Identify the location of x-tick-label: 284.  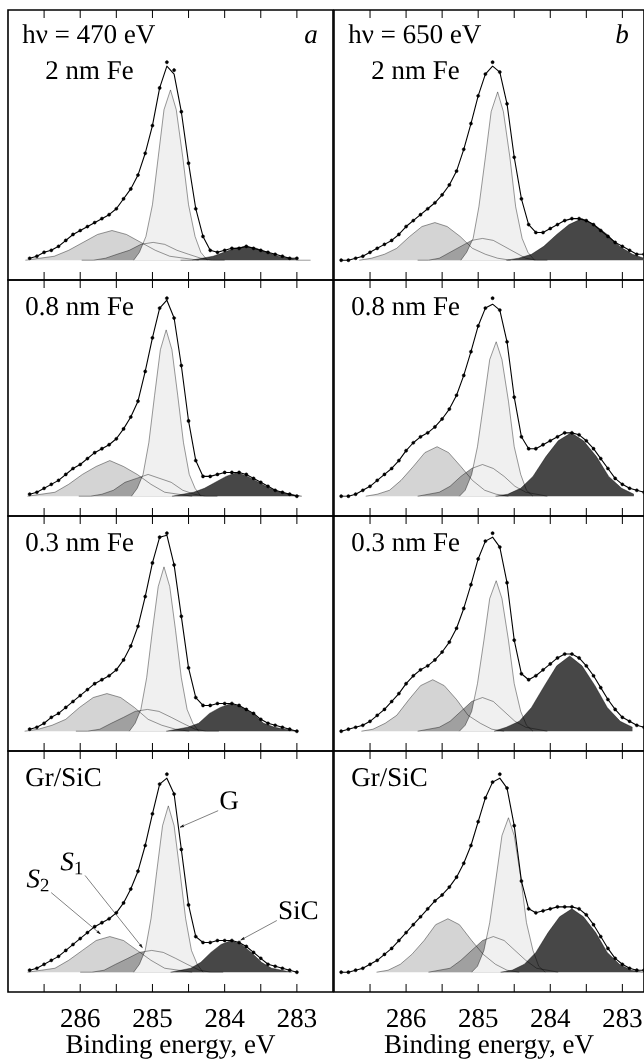
(551, 1018).